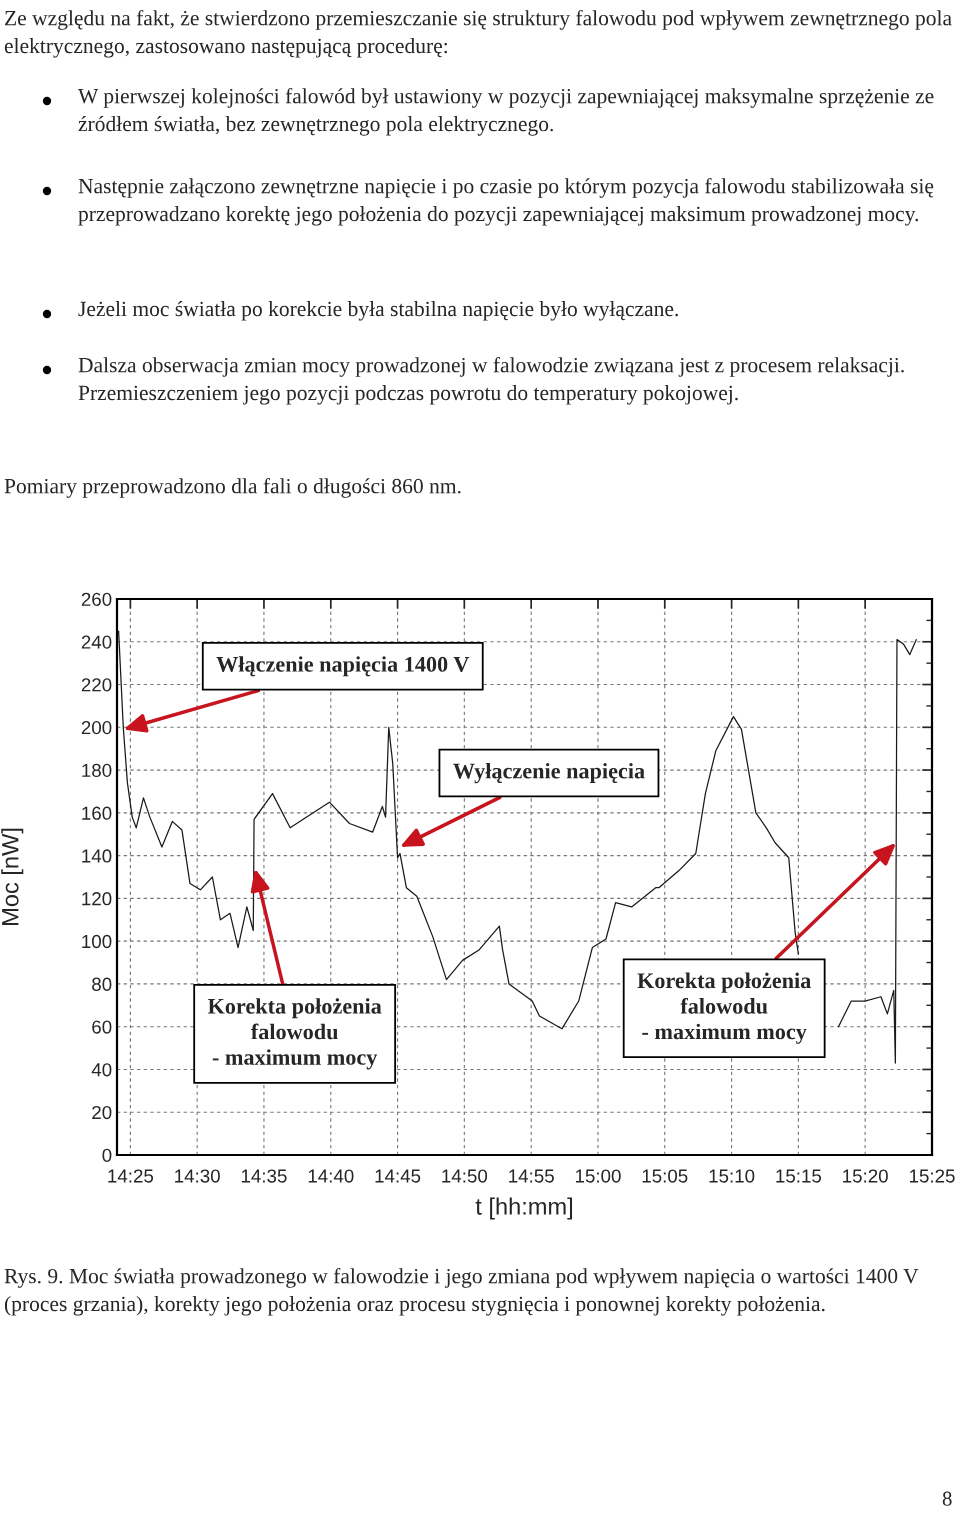  I want to click on y-tick-label: 60, so click(102, 1027).